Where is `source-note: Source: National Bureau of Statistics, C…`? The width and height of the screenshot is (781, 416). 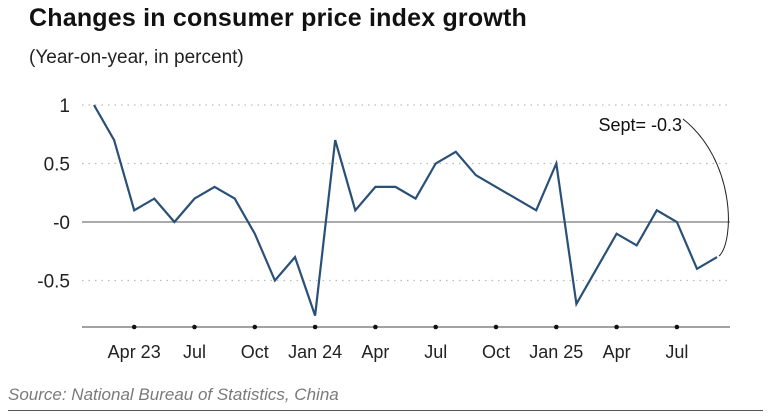 source-note: Source: National Bureau of Statistics, C… is located at coordinates (173, 394).